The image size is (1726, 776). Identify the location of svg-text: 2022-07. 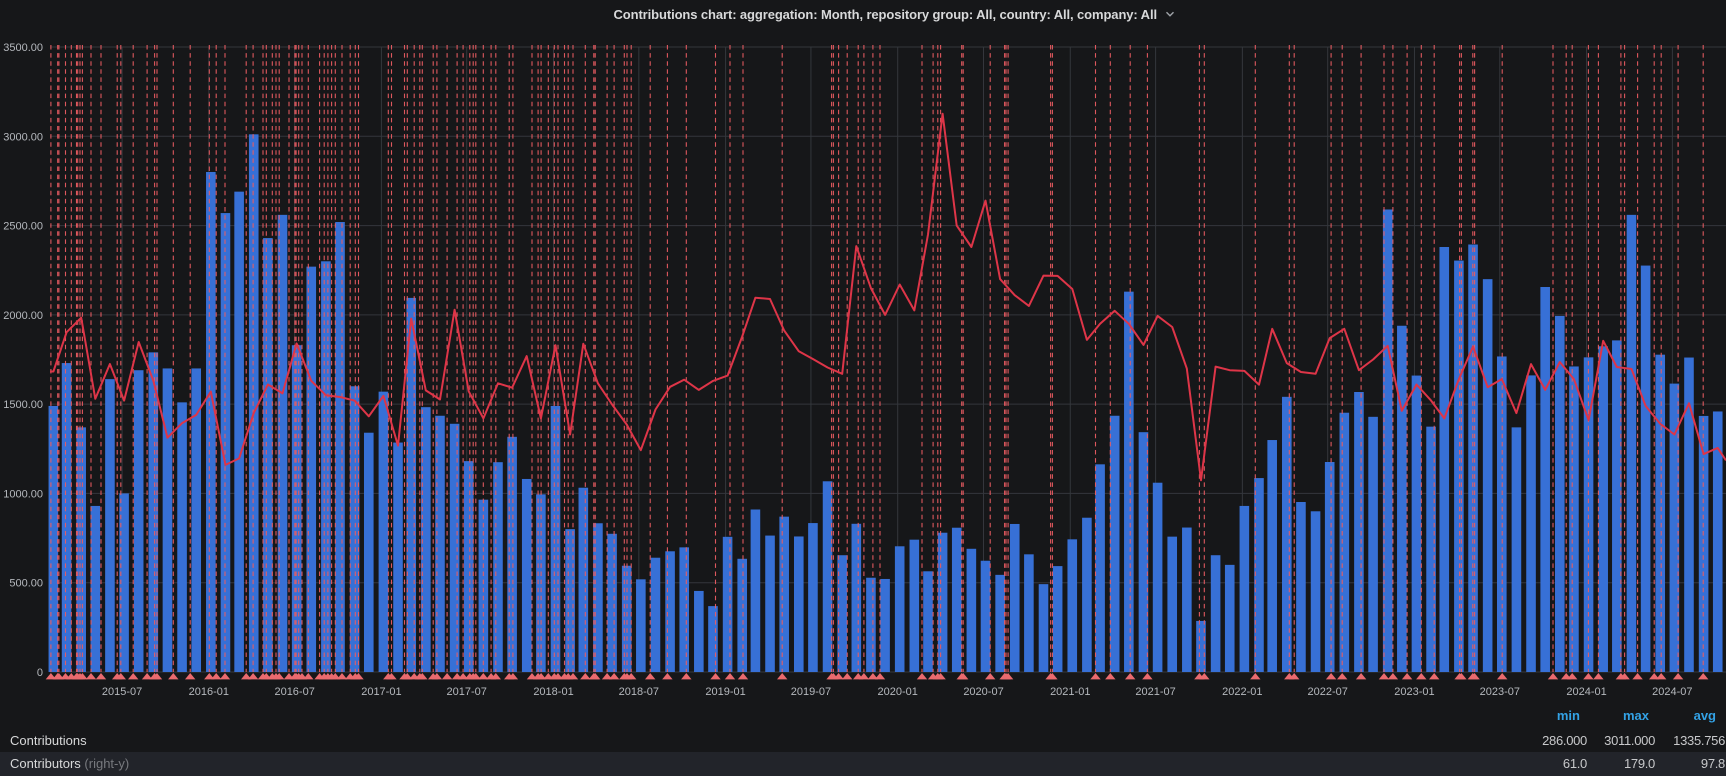
(1328, 692).